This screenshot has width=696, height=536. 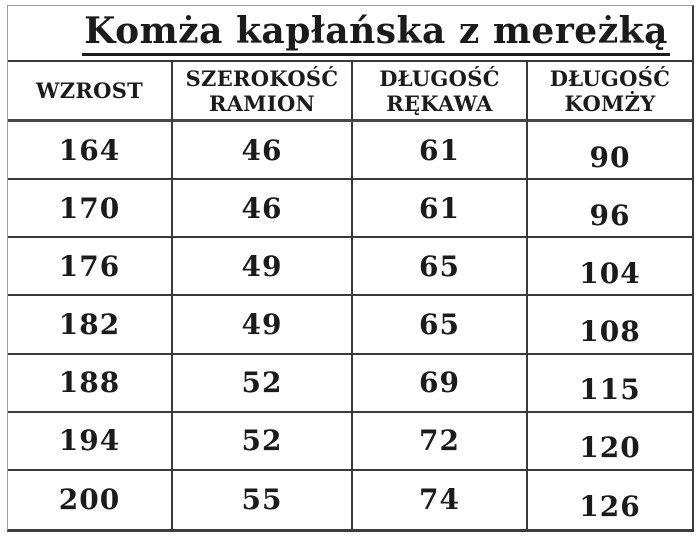 I want to click on cell-value: 194, so click(x=89, y=441).